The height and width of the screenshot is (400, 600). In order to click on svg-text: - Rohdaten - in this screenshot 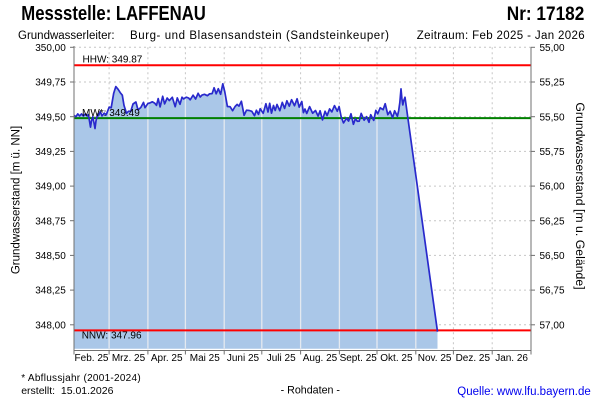, I will do `click(311, 391)`.